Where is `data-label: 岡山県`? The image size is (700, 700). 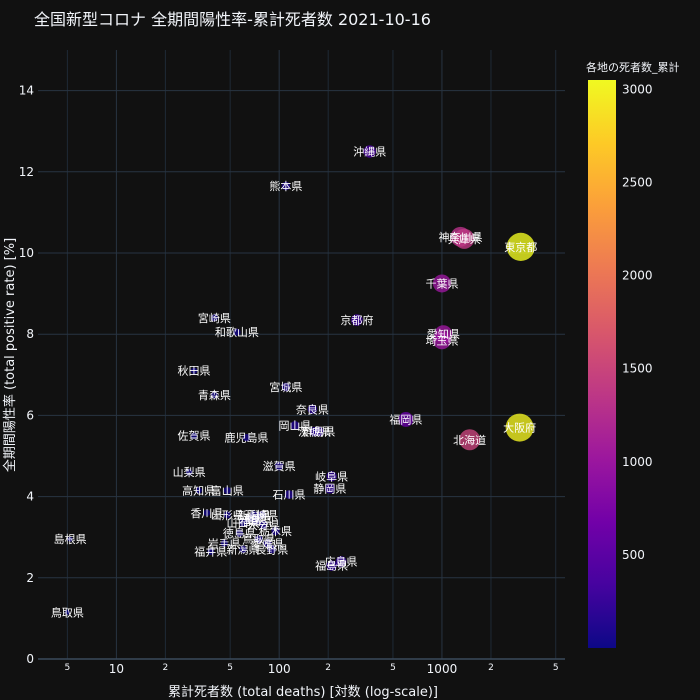 data-label: 岡山県 is located at coordinates (294, 426).